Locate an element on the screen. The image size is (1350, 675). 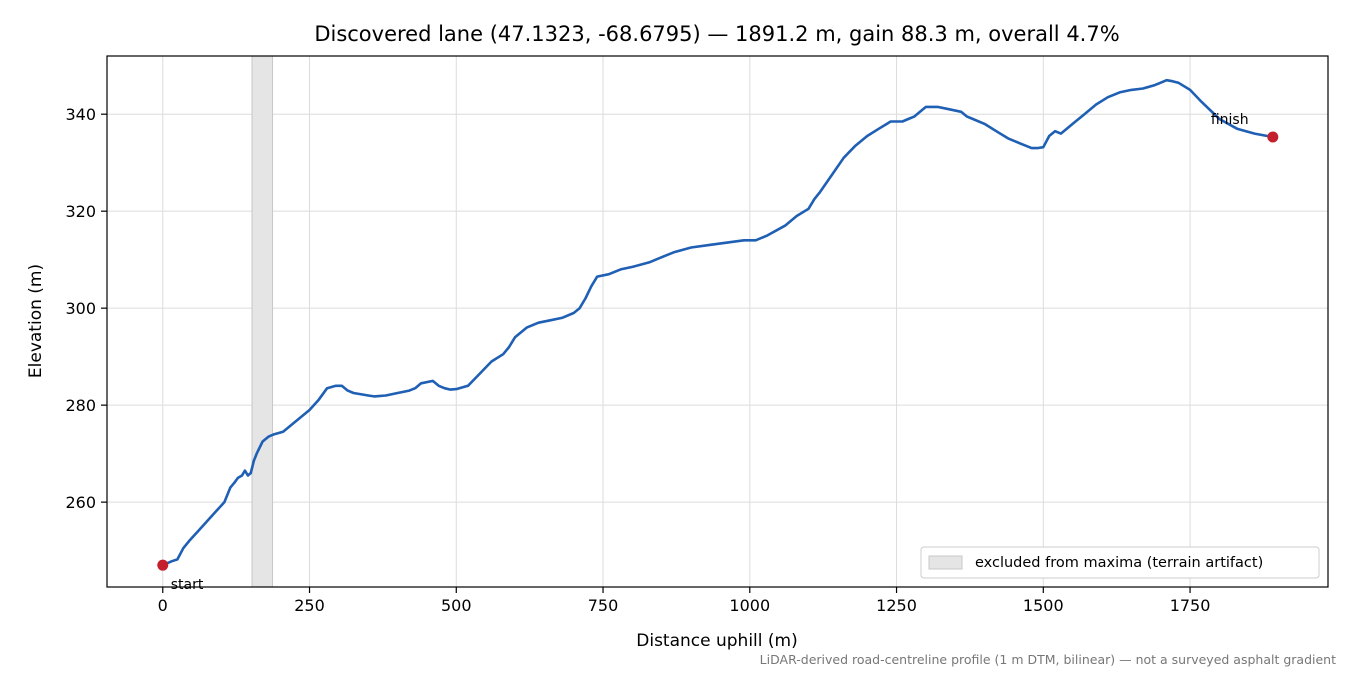
legend-box is located at coordinates (1120, 562).